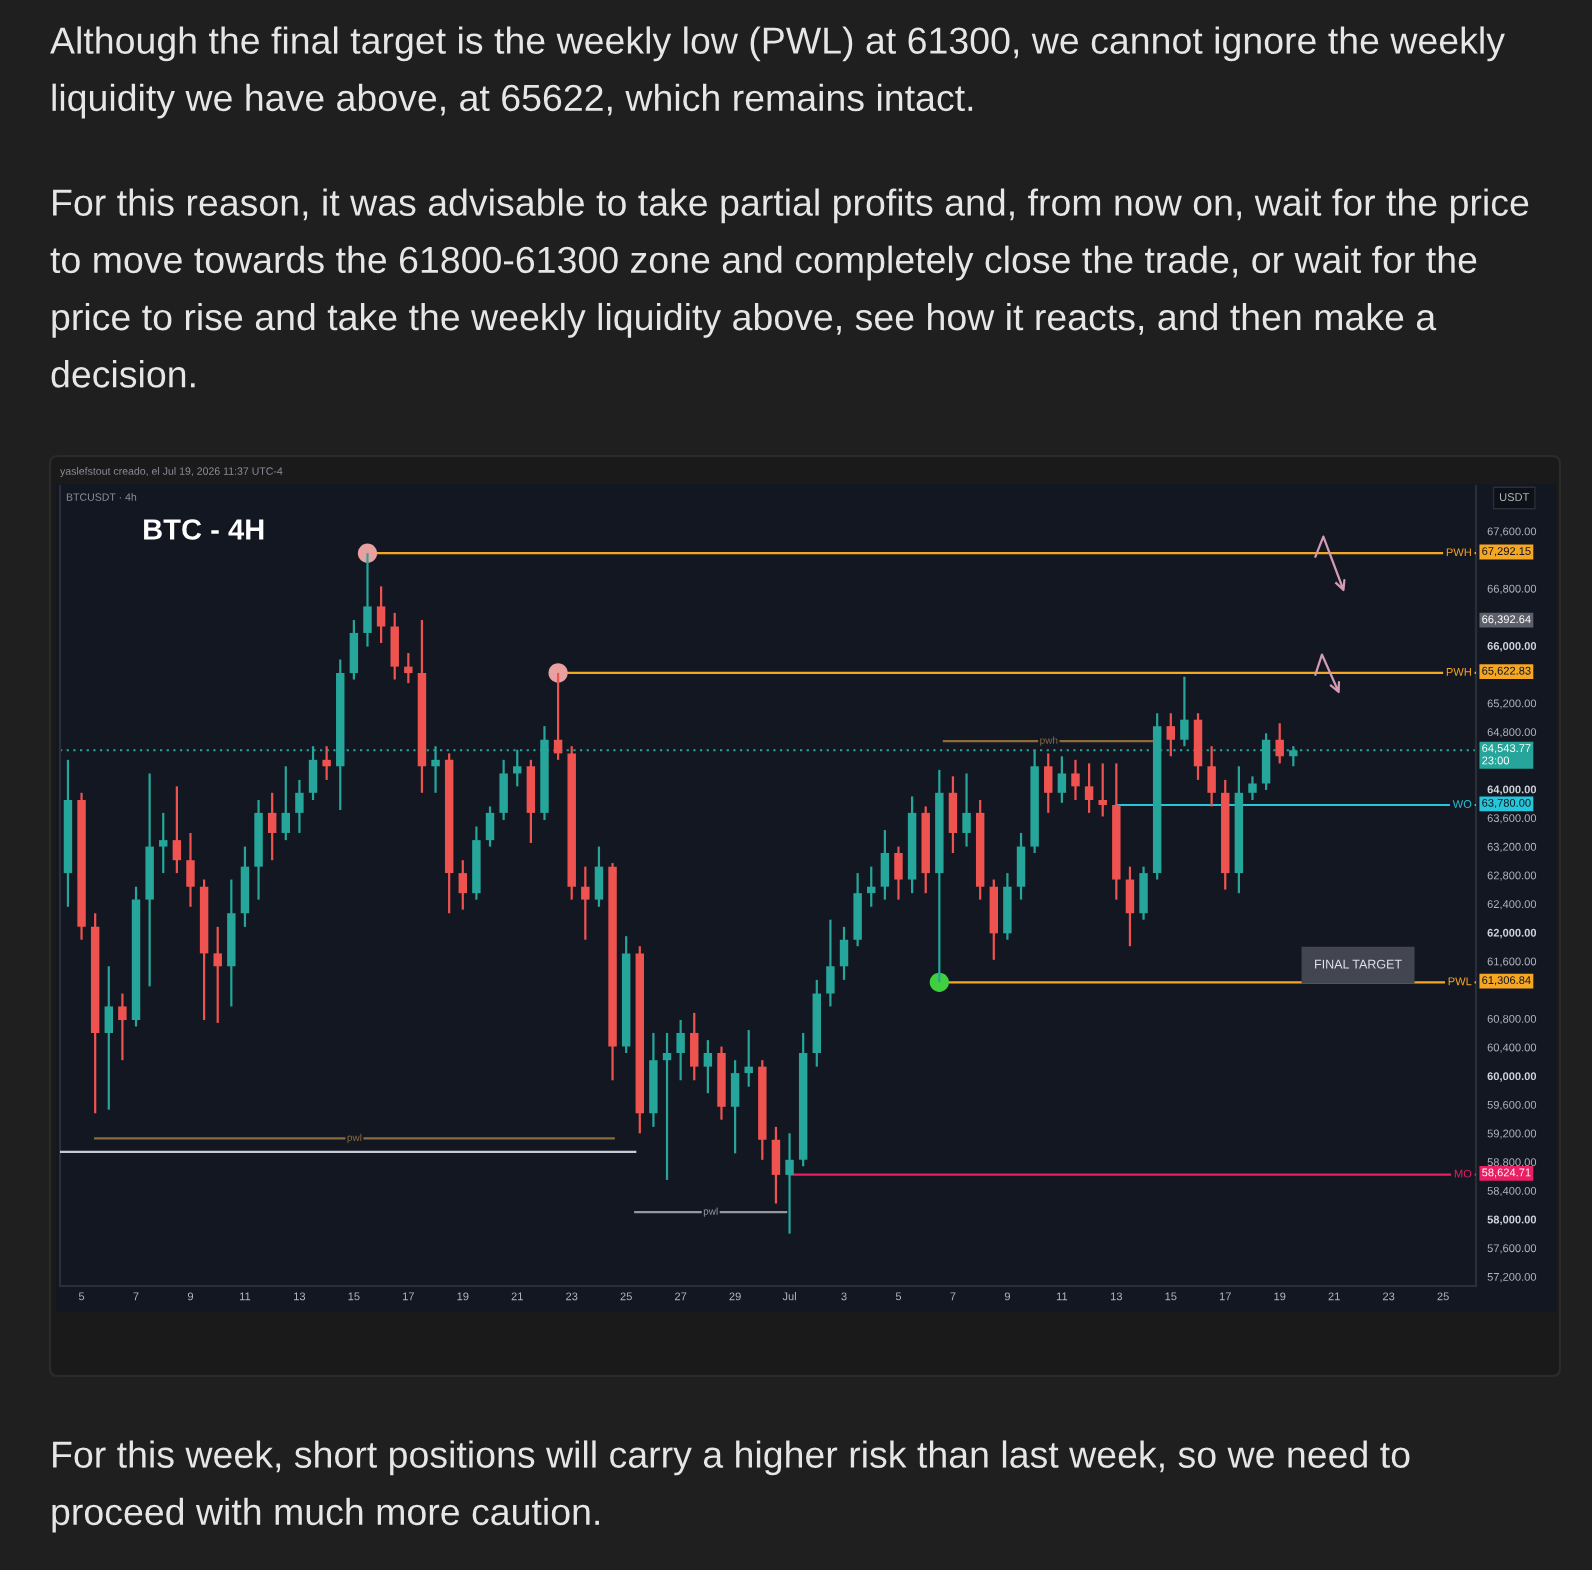 This screenshot has height=1570, width=1592. What do you see at coordinates (789, 288) in the screenshot?
I see `text: For this reason, it was advisable to take partial profits and, from now on, wait for the price to move towards the 61800-61300 zone and completely close the trade, or wait for the price to rise and take the weekly liquidity above, see how it reacts, and then make a decision.` at bounding box center [789, 288].